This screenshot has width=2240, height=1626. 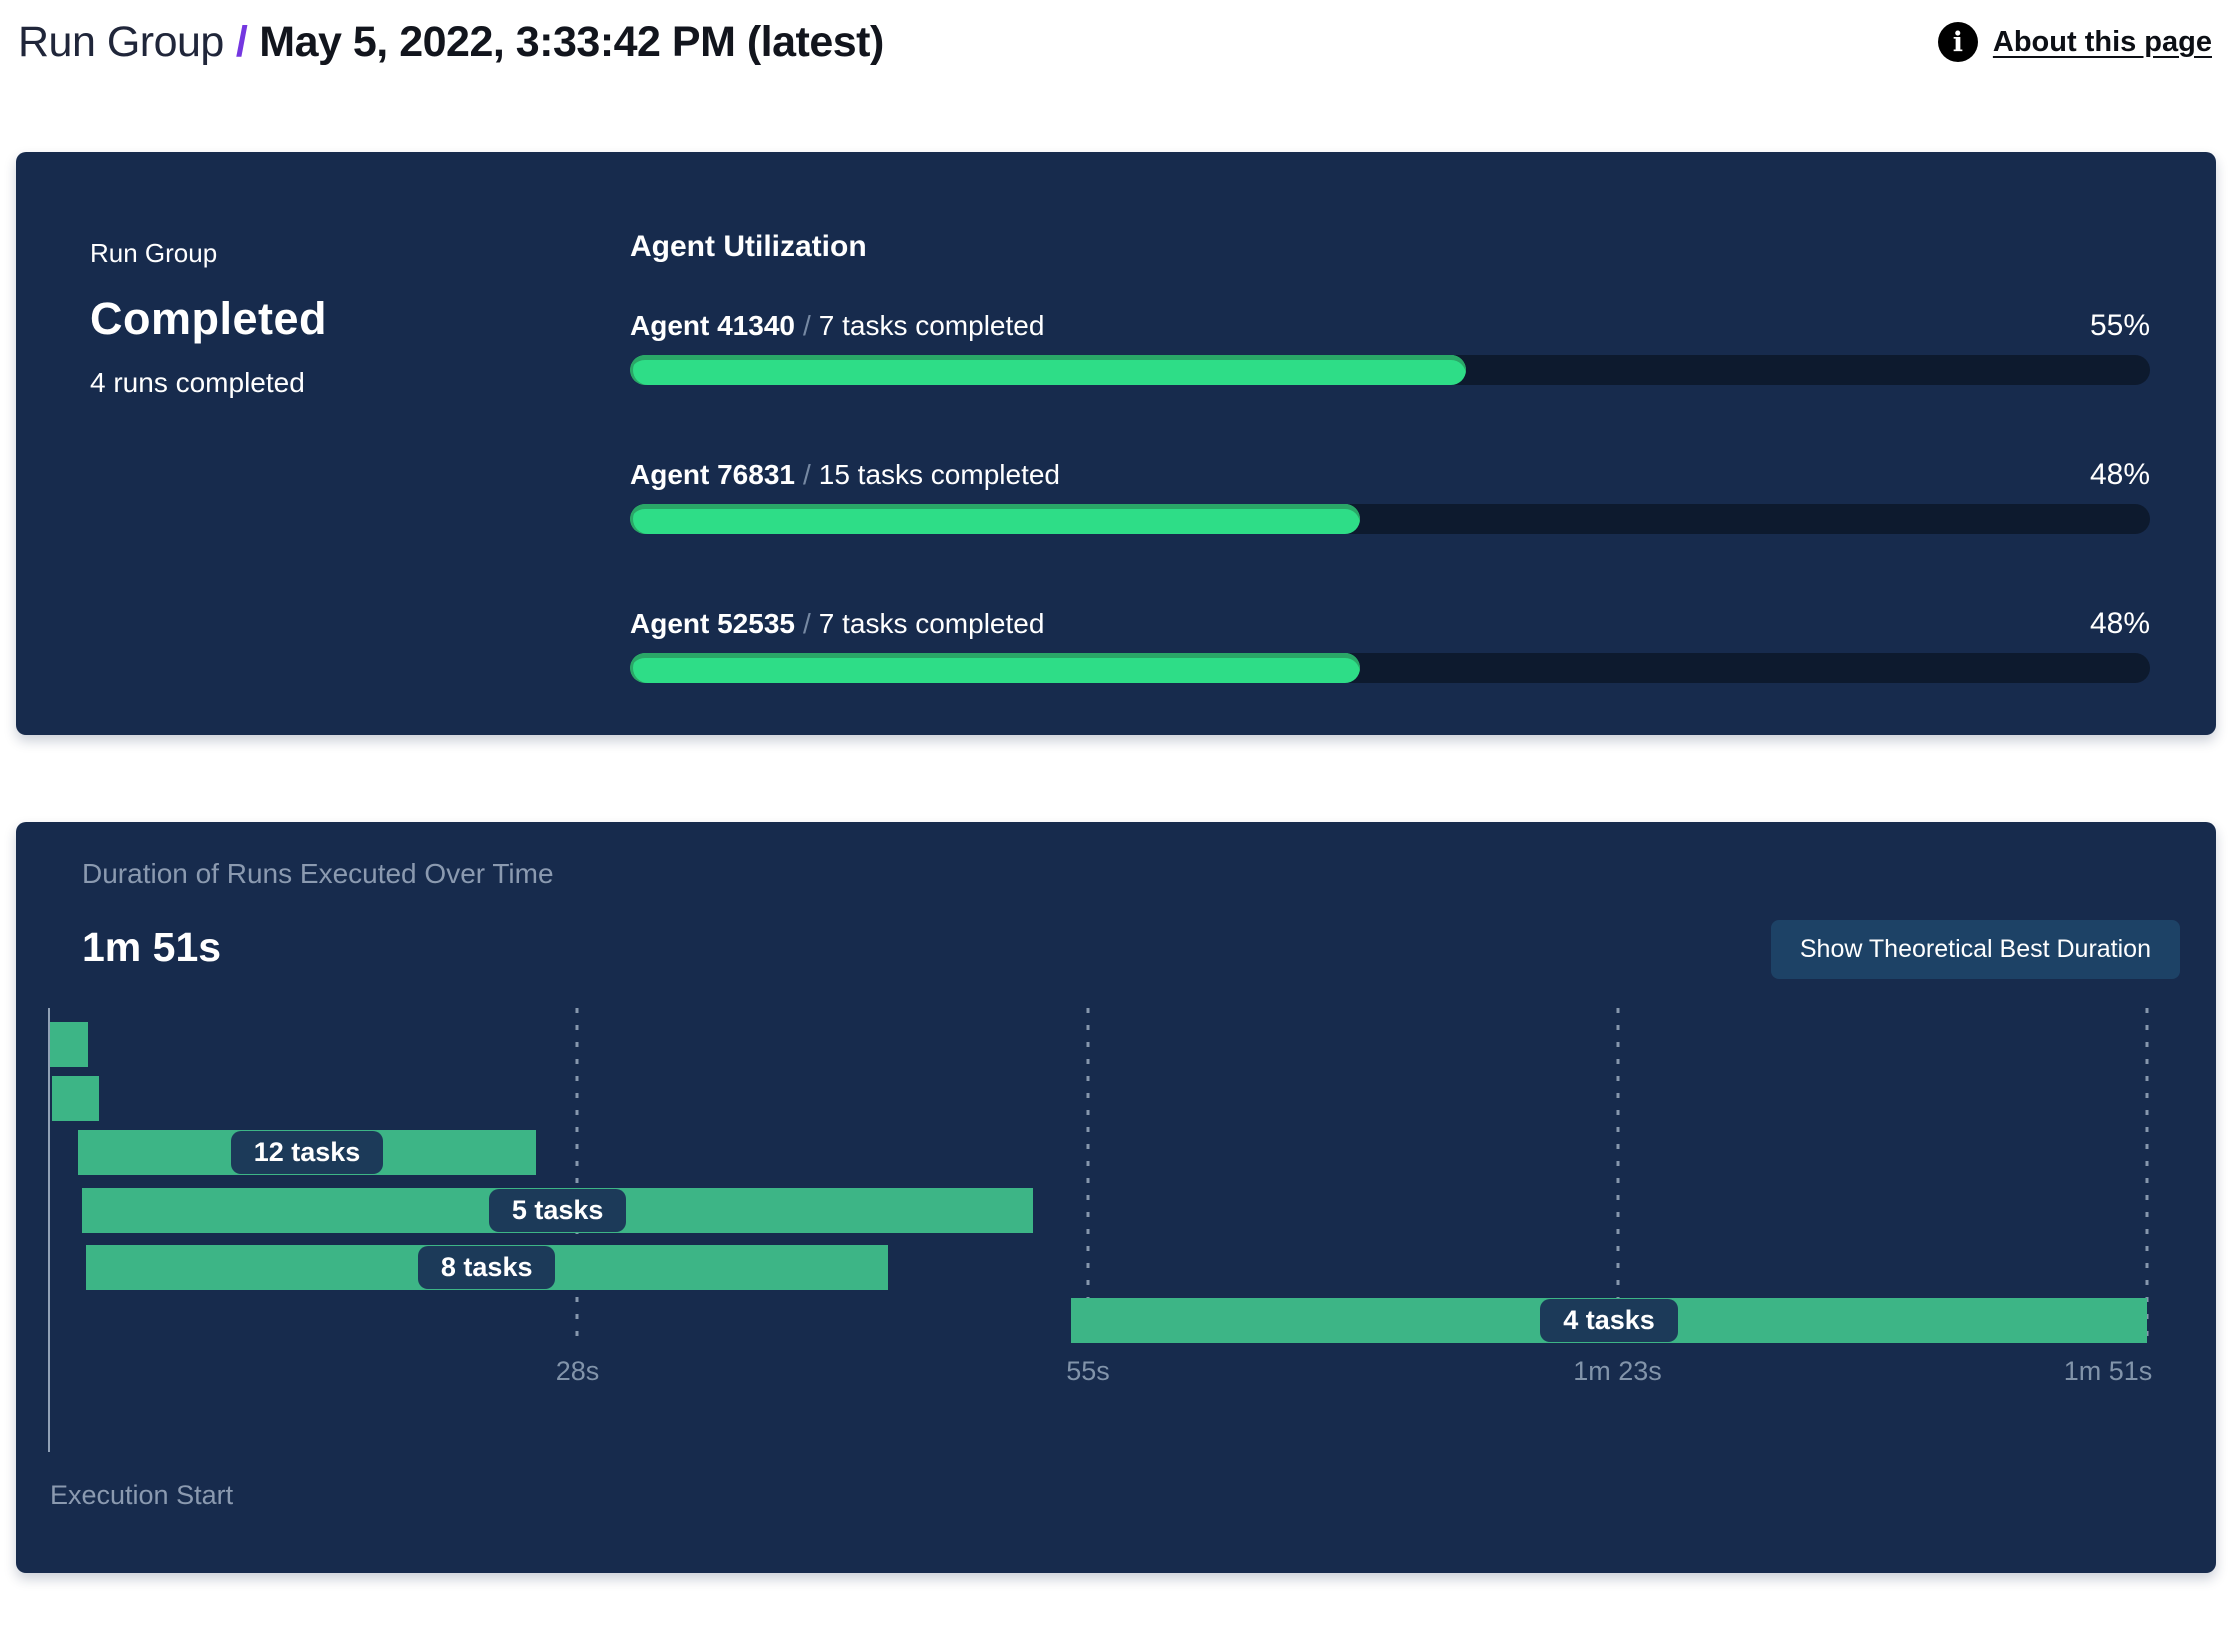 I want to click on agent-row: Agent 76831/15 tasks completed 48%, so click(x=1390, y=496).